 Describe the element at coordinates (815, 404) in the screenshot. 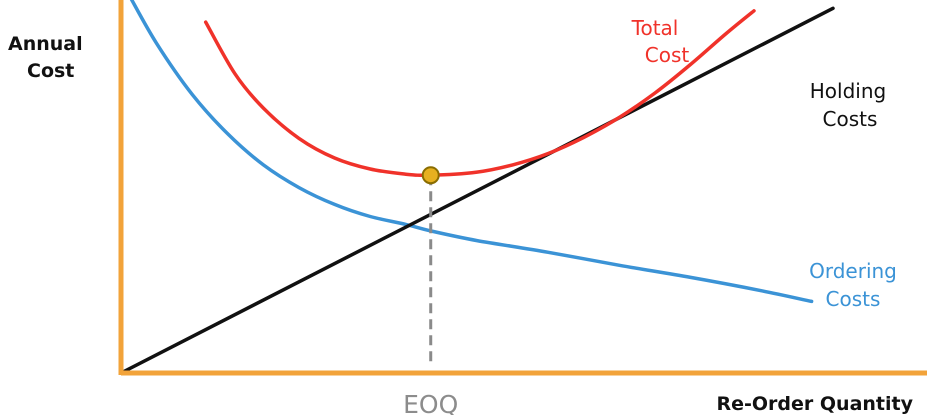

I see `x-axis-label: Re-Order Quantity` at that location.